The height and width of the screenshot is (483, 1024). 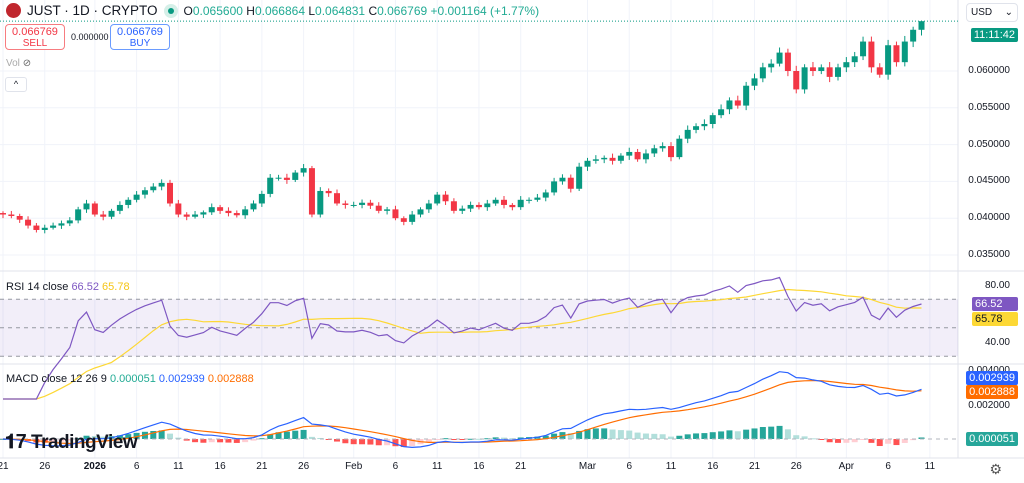 What do you see at coordinates (992, 439) in the screenshot?
I see `histogram-value-tag: 0.000051` at bounding box center [992, 439].